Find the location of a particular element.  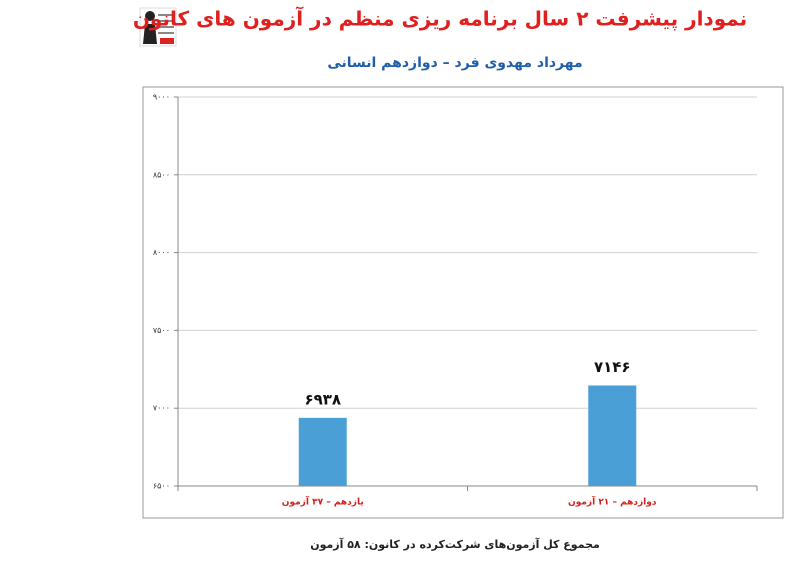

data-label: ۶۹۳۸ is located at coordinates (322, 399).